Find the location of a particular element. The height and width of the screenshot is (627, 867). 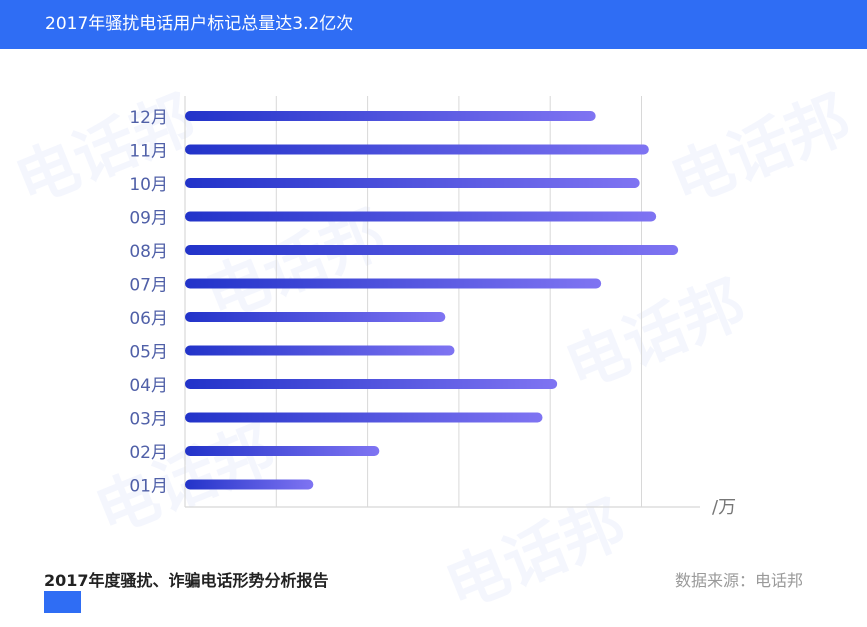

category-label: 11月 is located at coordinates (148, 152).